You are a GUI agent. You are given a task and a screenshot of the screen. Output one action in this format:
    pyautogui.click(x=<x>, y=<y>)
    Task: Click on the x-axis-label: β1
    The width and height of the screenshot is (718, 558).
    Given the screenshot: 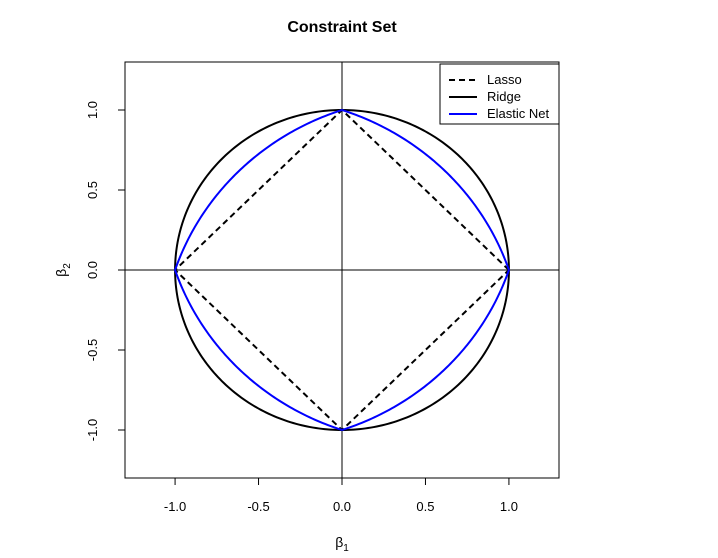 What is the action you would take?
    pyautogui.click(x=342, y=544)
    